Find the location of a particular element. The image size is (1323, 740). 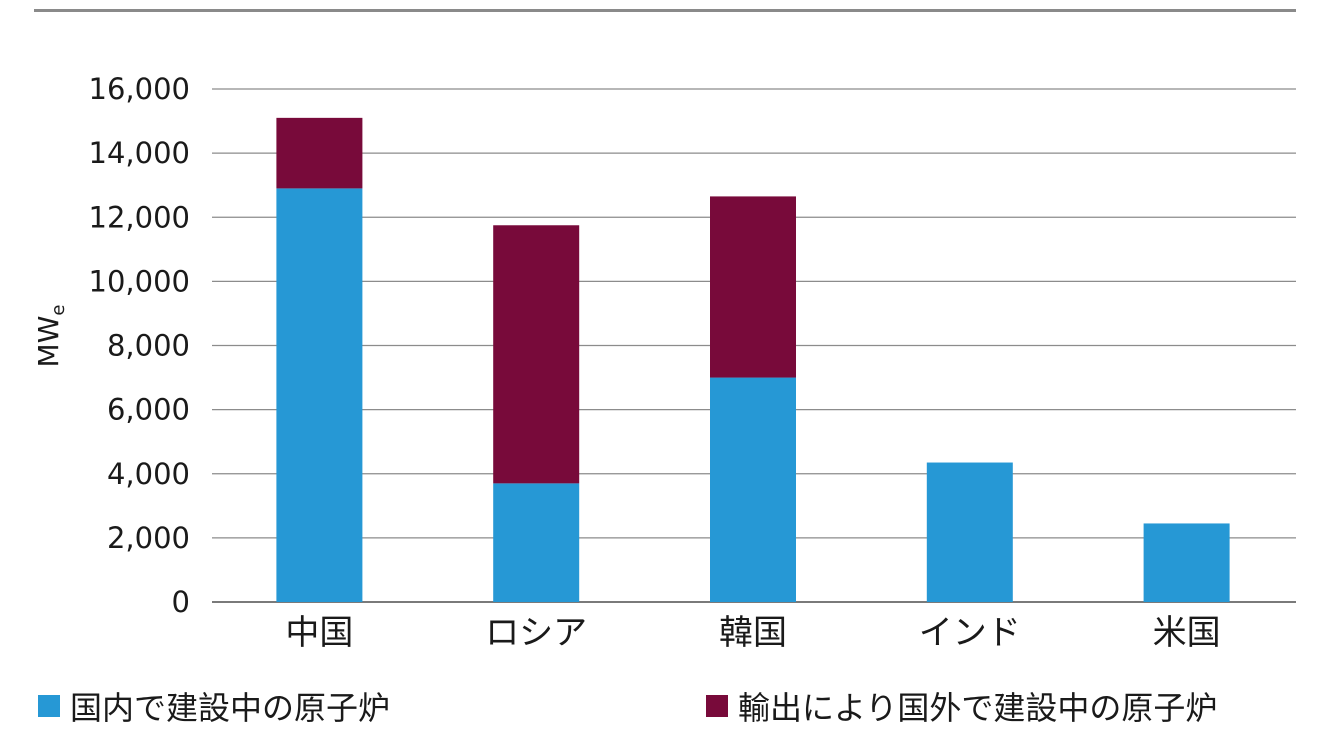

y-tick-label: 2,000 is located at coordinates (148, 538).